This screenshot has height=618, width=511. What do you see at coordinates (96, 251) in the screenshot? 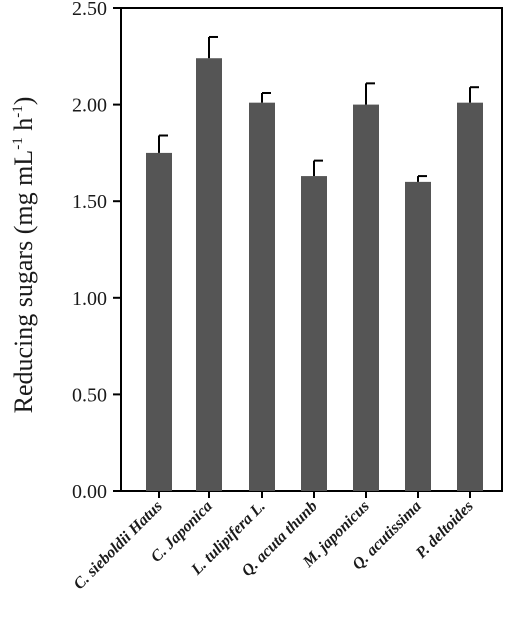
I see `y-axis: 0.00 0.50 1.00 1.50 2.00 2.50` at bounding box center [96, 251].